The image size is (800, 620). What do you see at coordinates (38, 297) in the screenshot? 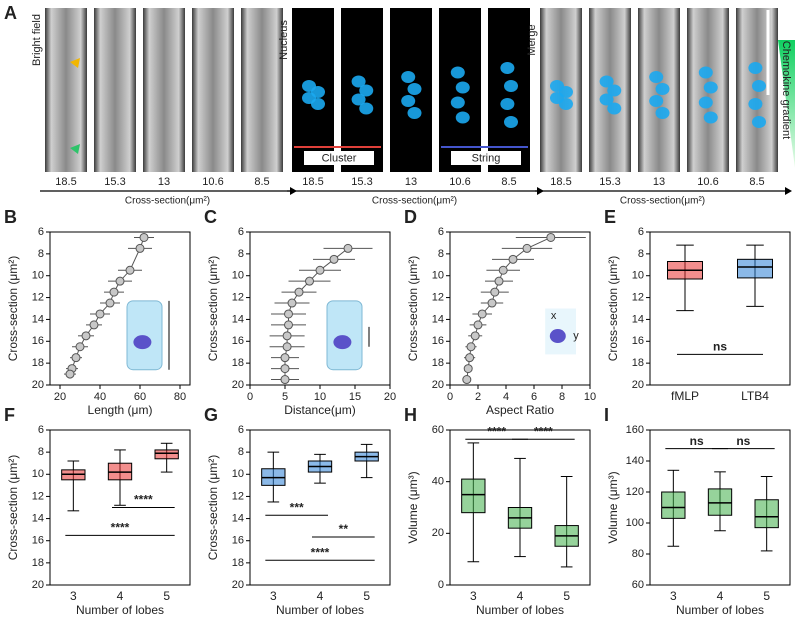
I see `y-tick-label: 12` at bounding box center [38, 297].